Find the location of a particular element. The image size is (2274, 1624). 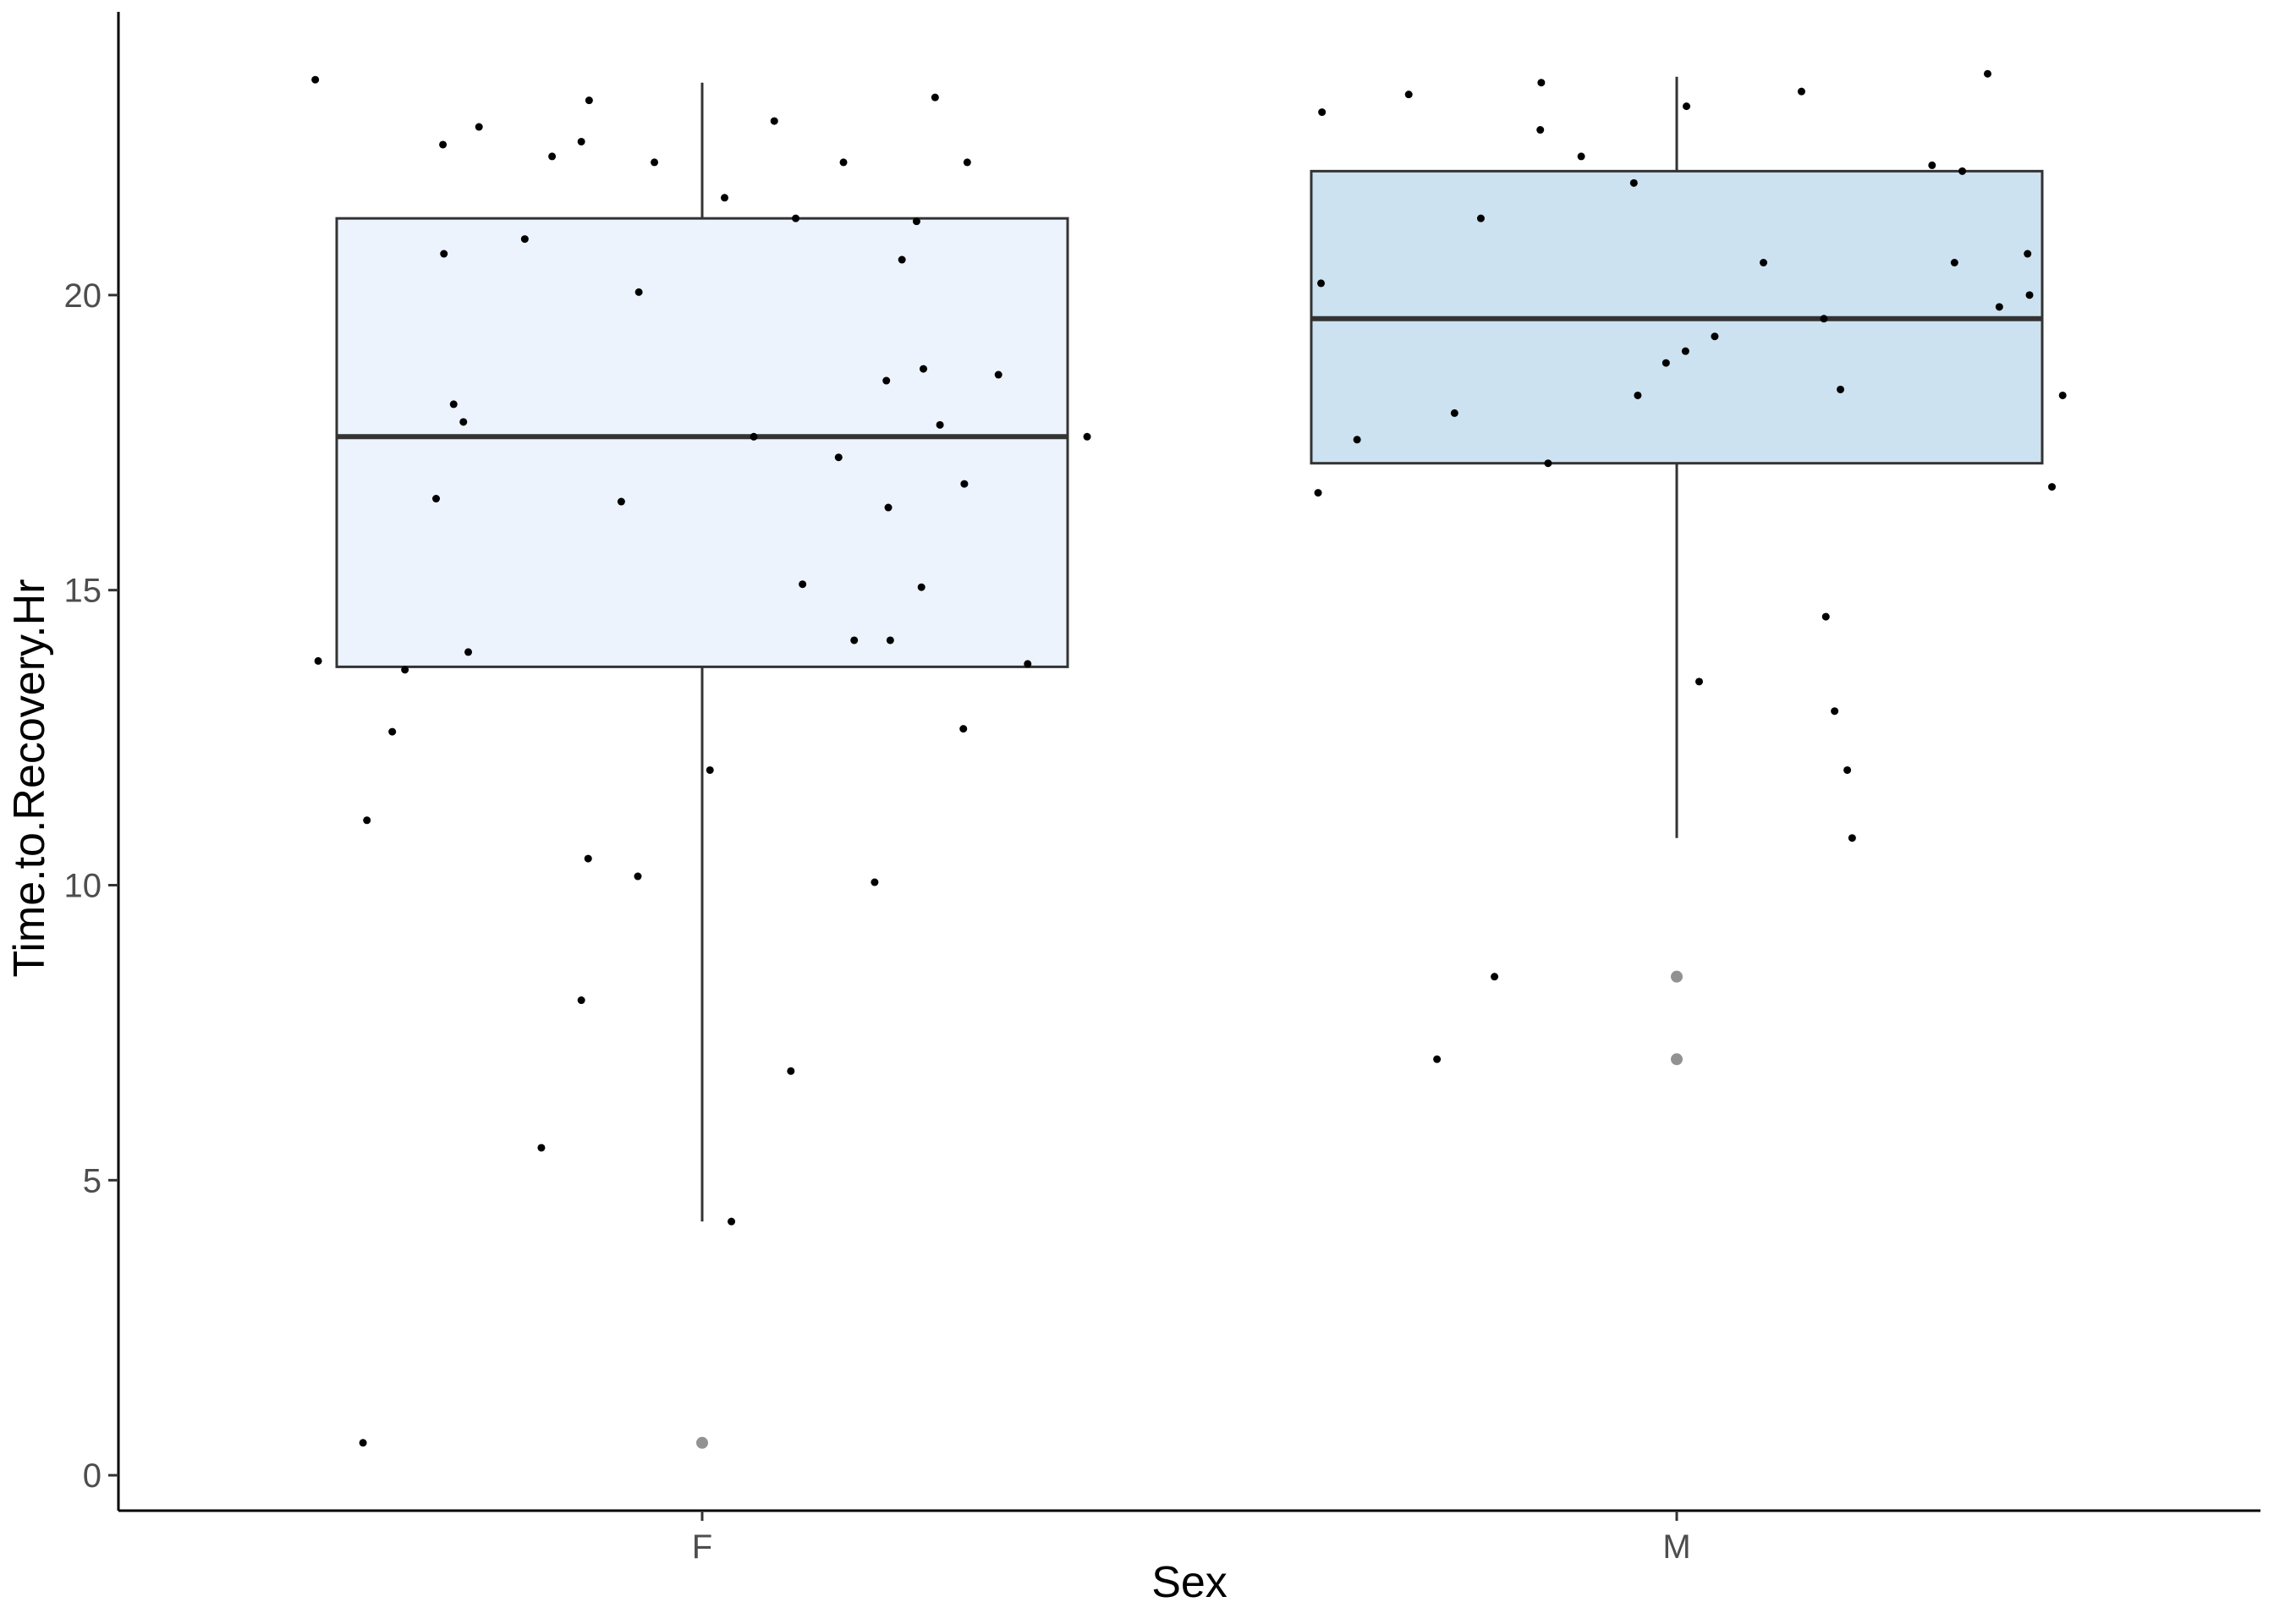

y-tick-label: 5 is located at coordinates (92, 1180).